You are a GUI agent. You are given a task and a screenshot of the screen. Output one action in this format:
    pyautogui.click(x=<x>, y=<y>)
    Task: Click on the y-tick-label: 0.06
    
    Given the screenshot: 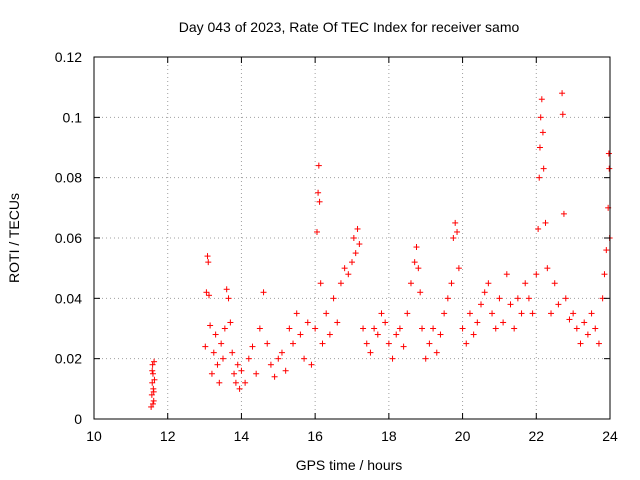 What is the action you would take?
    pyautogui.click(x=68, y=238)
    